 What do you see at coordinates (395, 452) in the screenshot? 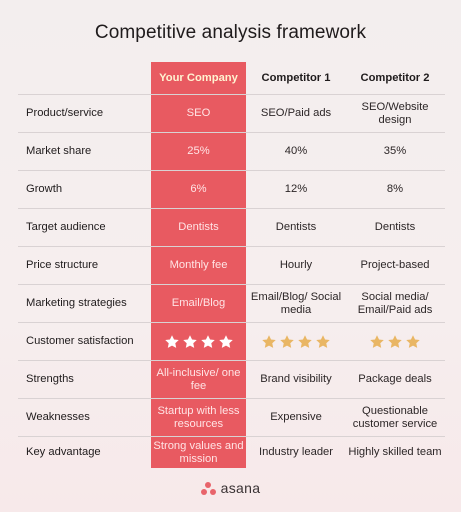
I see `competitor-2-cell: Highly skilled team` at bounding box center [395, 452].